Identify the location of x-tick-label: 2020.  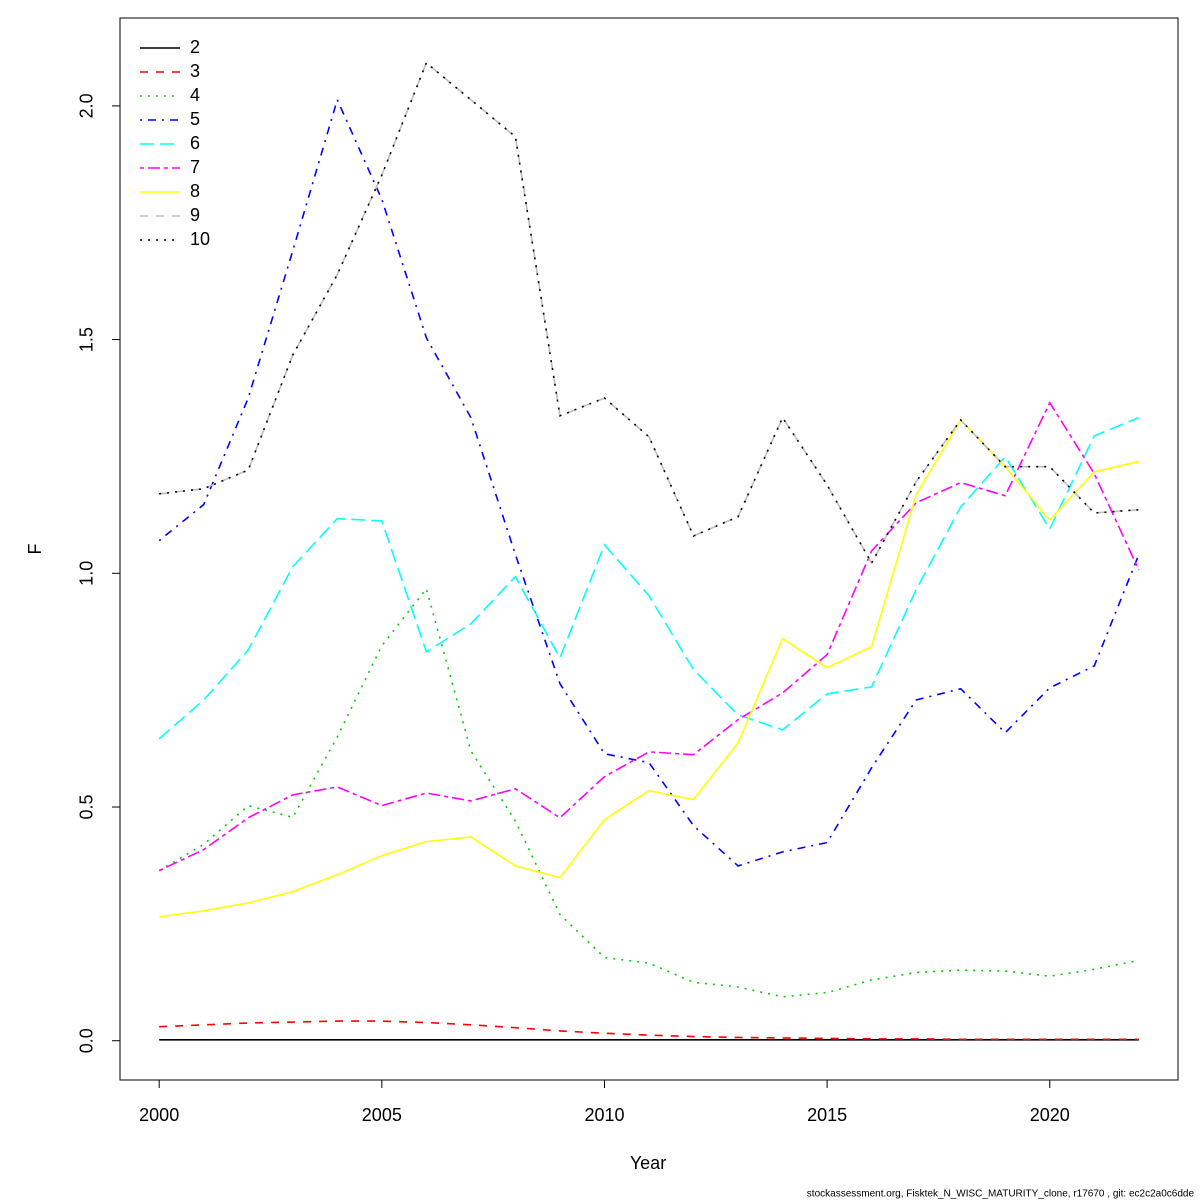
(1050, 1115).